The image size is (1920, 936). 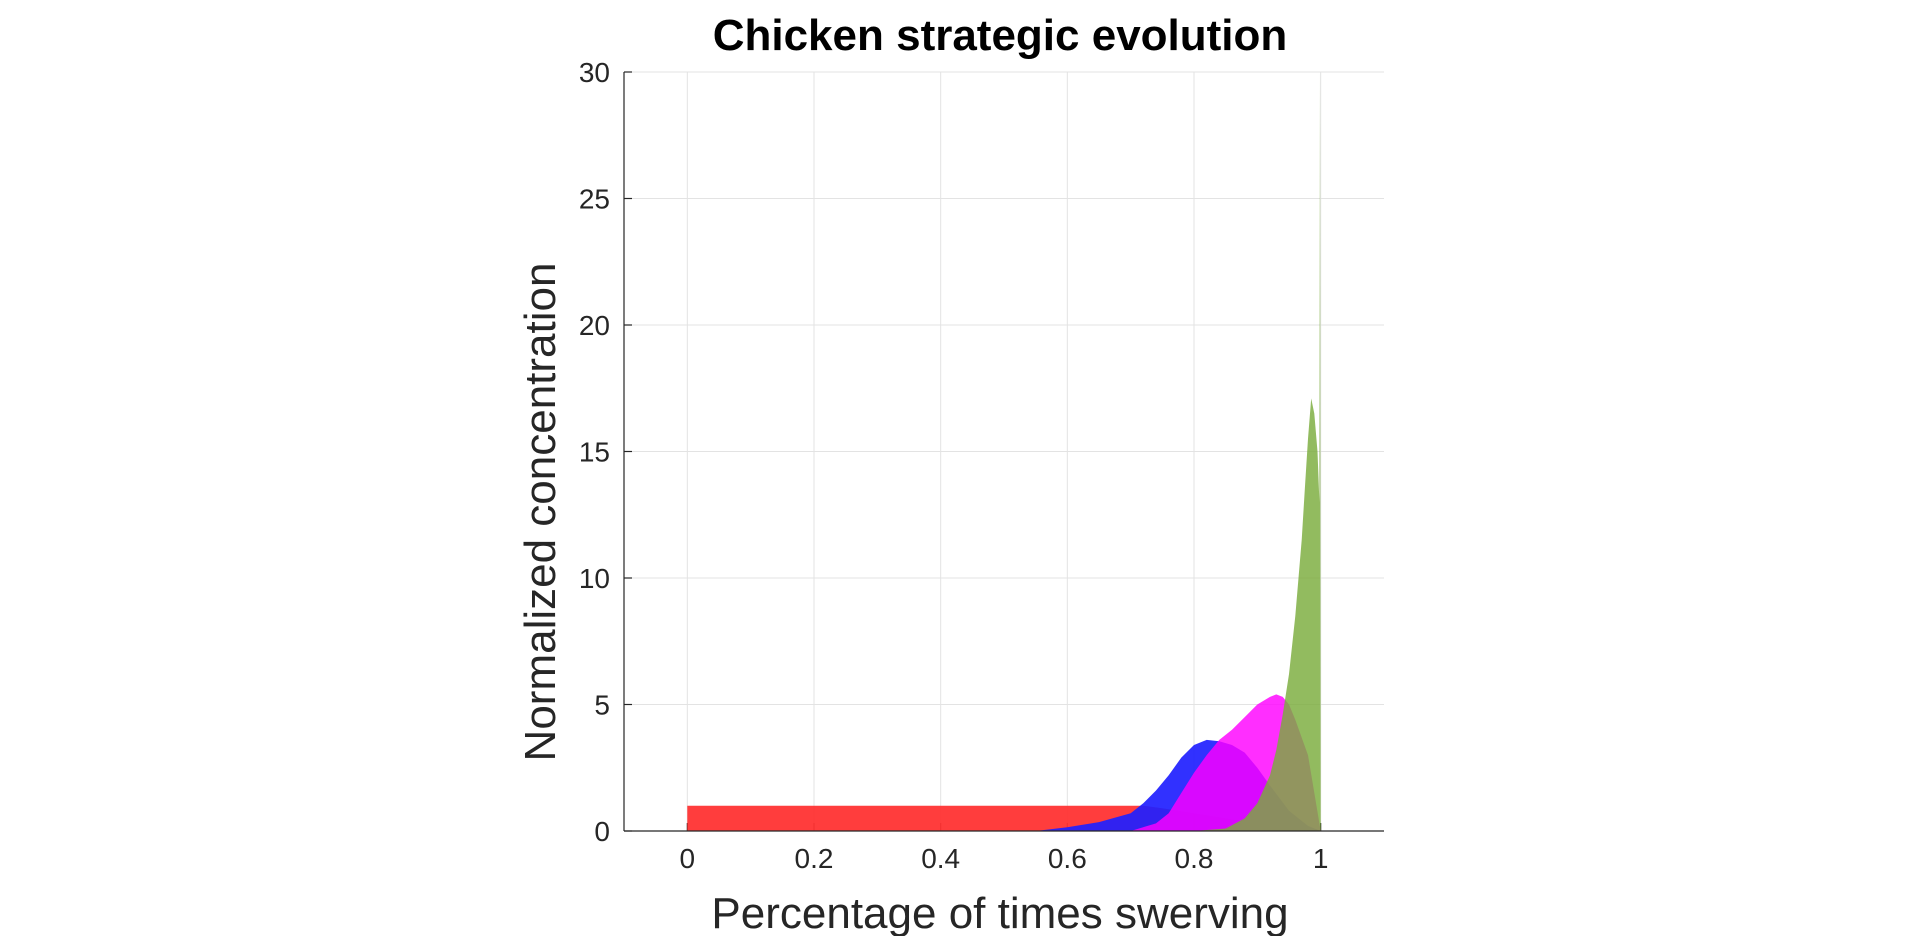 What do you see at coordinates (594, 72) in the screenshot?
I see `y-tick-label: 30` at bounding box center [594, 72].